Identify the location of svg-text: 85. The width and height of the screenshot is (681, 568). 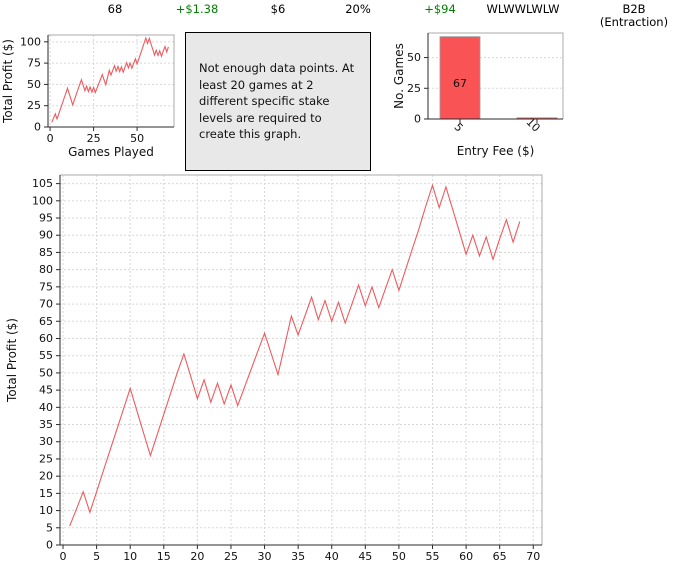
(46, 252).